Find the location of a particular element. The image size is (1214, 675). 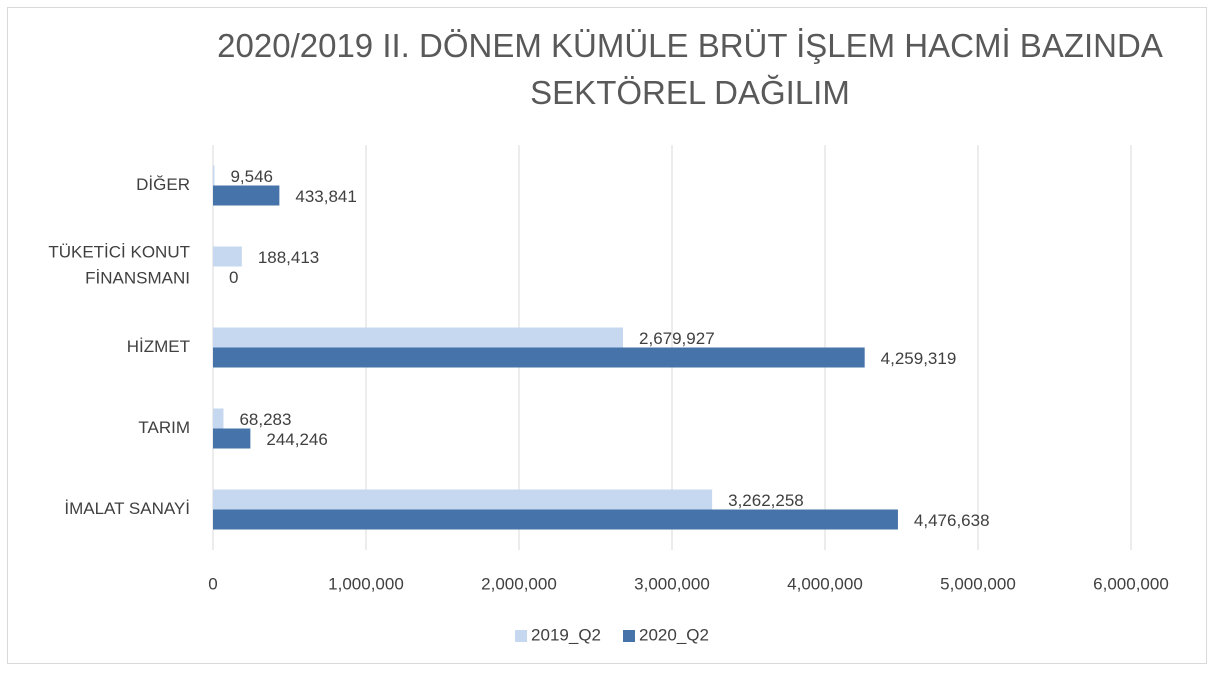

y-tick-label: TÜKETİCİ KONUT FİNANSMANI is located at coordinates (119, 265).